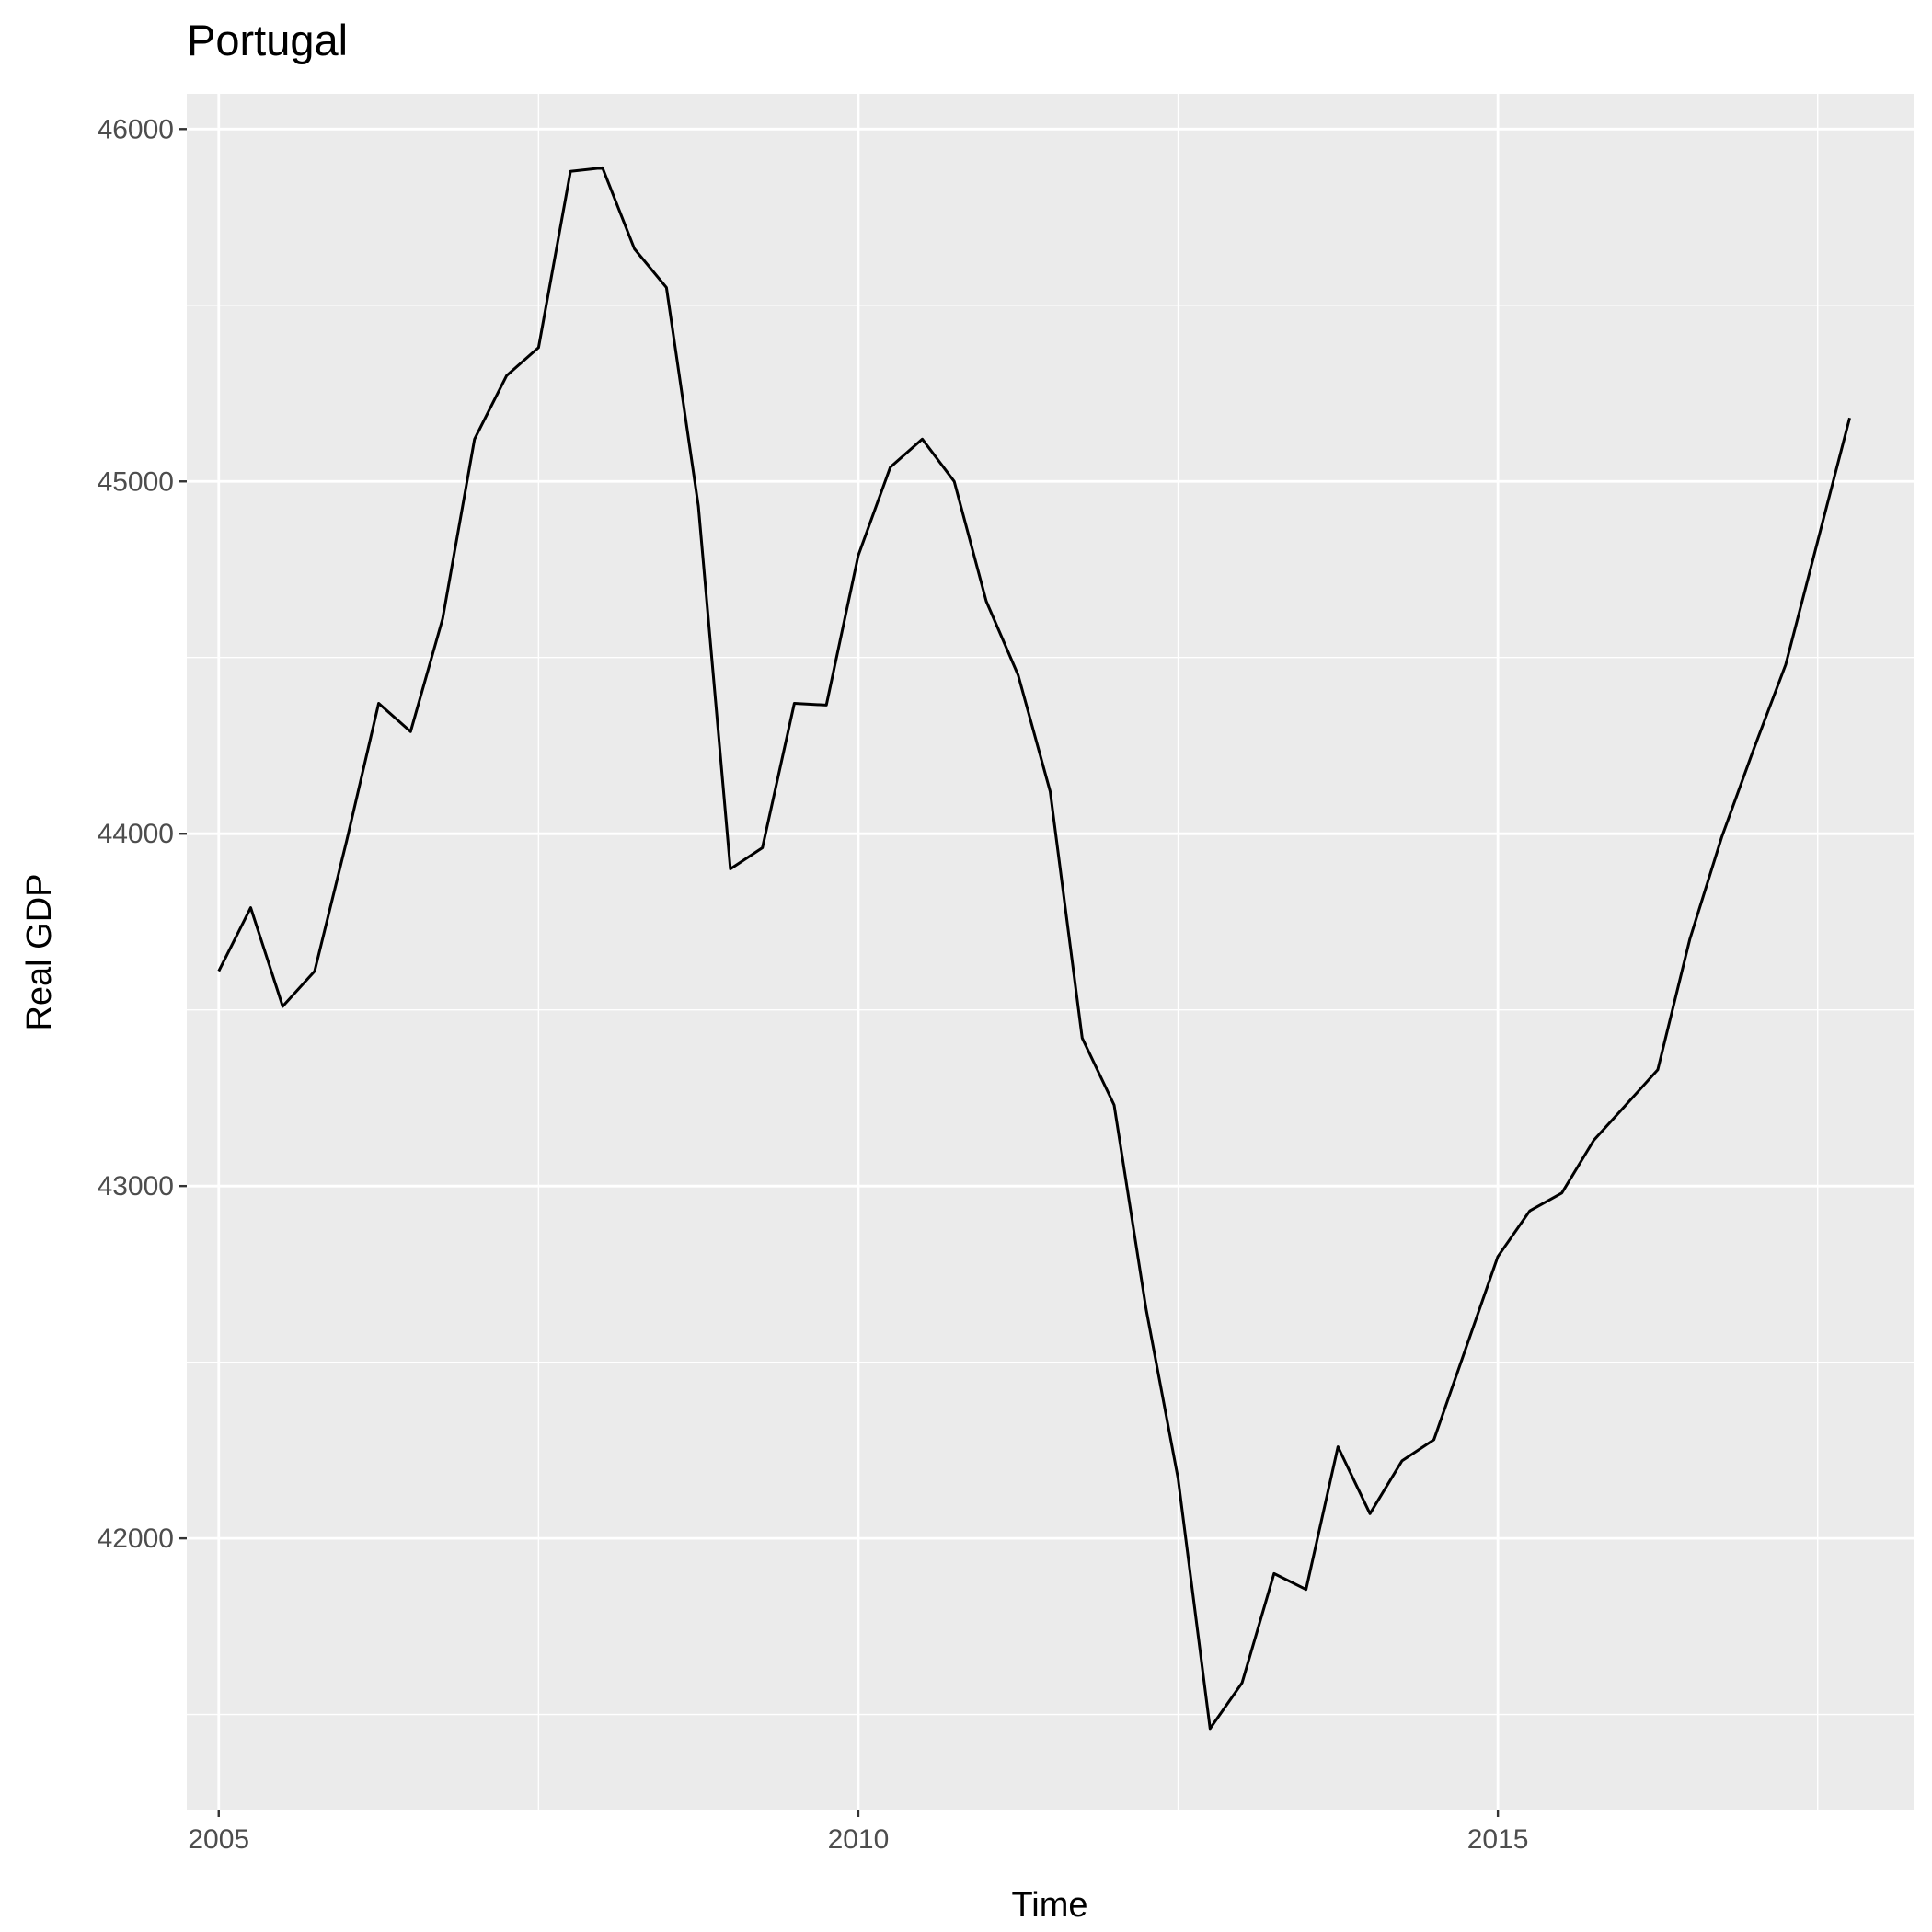 Image resolution: width=1932 pixels, height=1932 pixels. What do you see at coordinates (136, 1186) in the screenshot?
I see `y-tick-label: 43000` at bounding box center [136, 1186].